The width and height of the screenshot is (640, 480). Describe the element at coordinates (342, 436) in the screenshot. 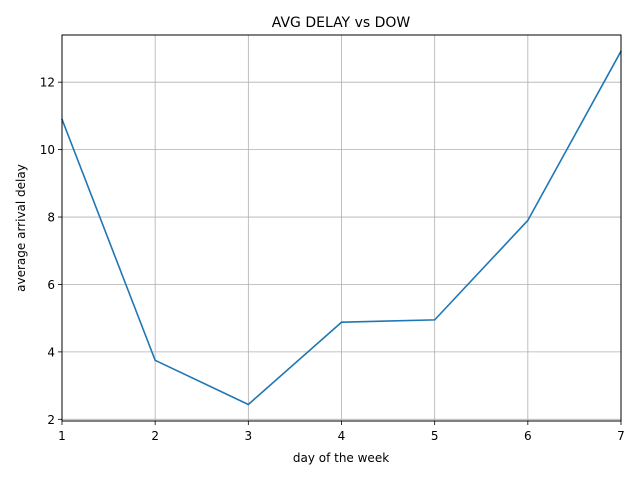

I see `x-tick-label: 4` at that location.